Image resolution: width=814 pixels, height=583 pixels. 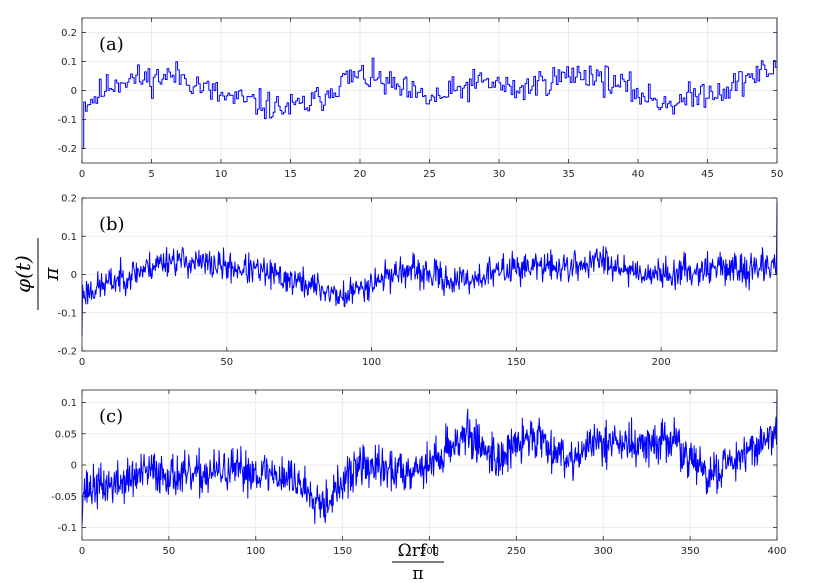 I want to click on x-tick-label: 10, so click(x=221, y=174).